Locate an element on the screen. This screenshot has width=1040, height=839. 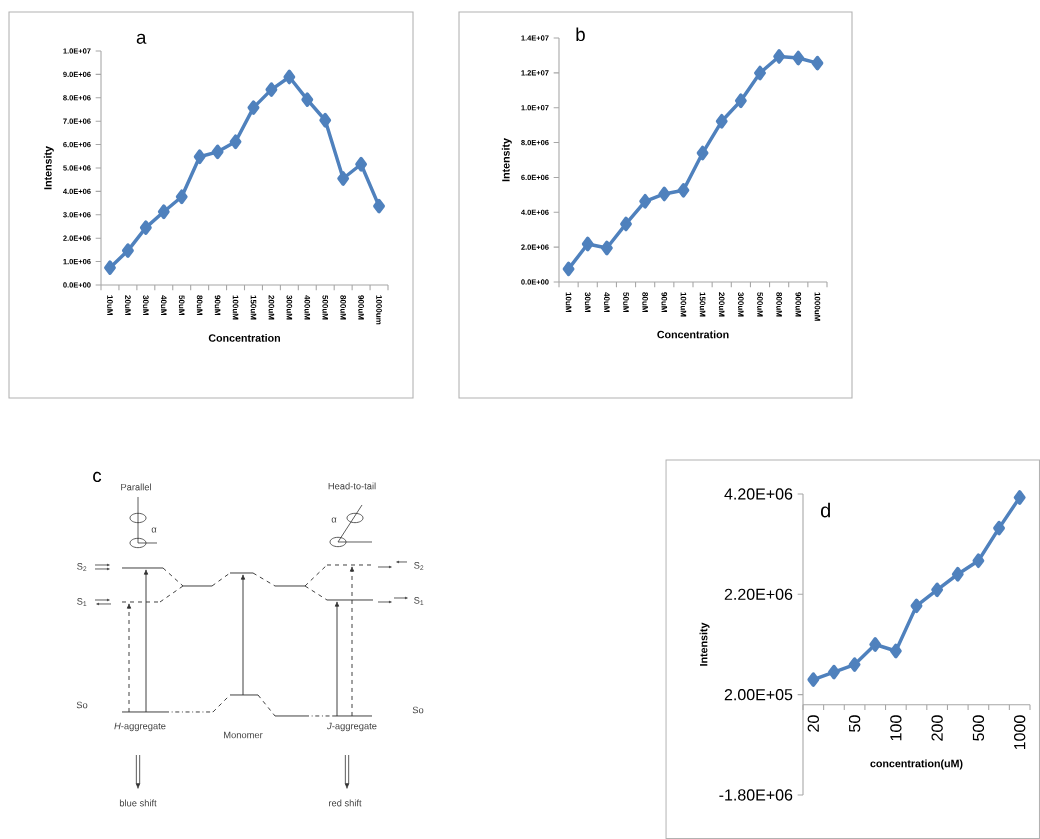
y-tick-label: 4.20E+06 is located at coordinates (758, 494).